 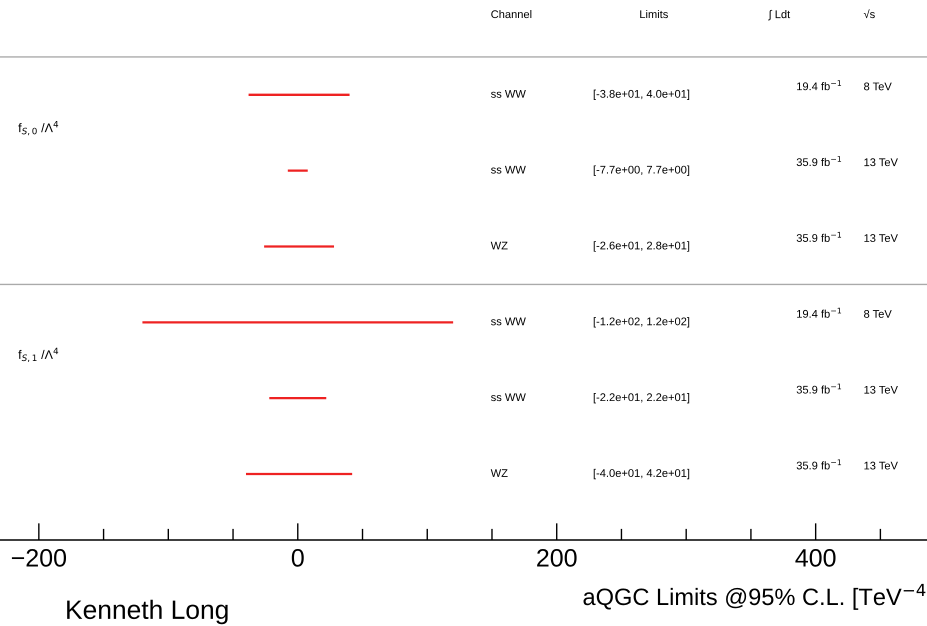 I want to click on annotation: f$_{S,1}$ /Λ$^{4}$, so click(x=38, y=355).